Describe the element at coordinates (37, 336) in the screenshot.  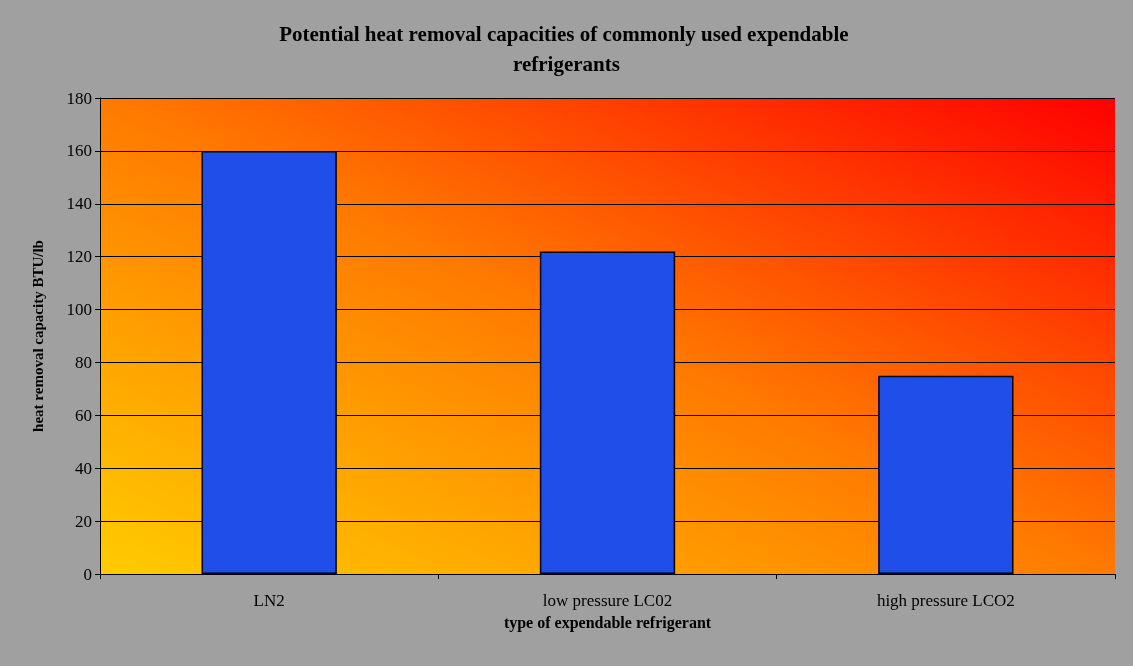
I see `y-axis-title: heat removal capacity BTU/lb` at that location.